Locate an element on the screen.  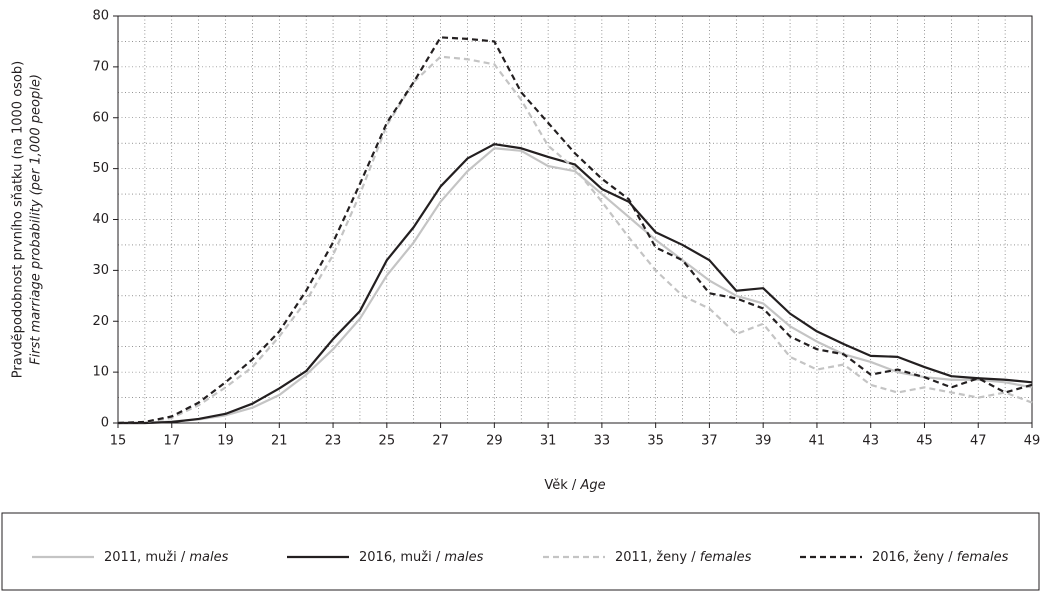
x-tick-label: 39 is located at coordinates (763, 441).